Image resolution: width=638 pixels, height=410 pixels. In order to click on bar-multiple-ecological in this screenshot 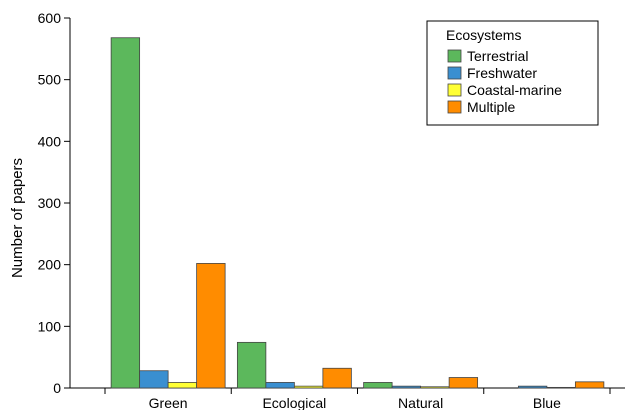, I will do `click(337, 378)`.